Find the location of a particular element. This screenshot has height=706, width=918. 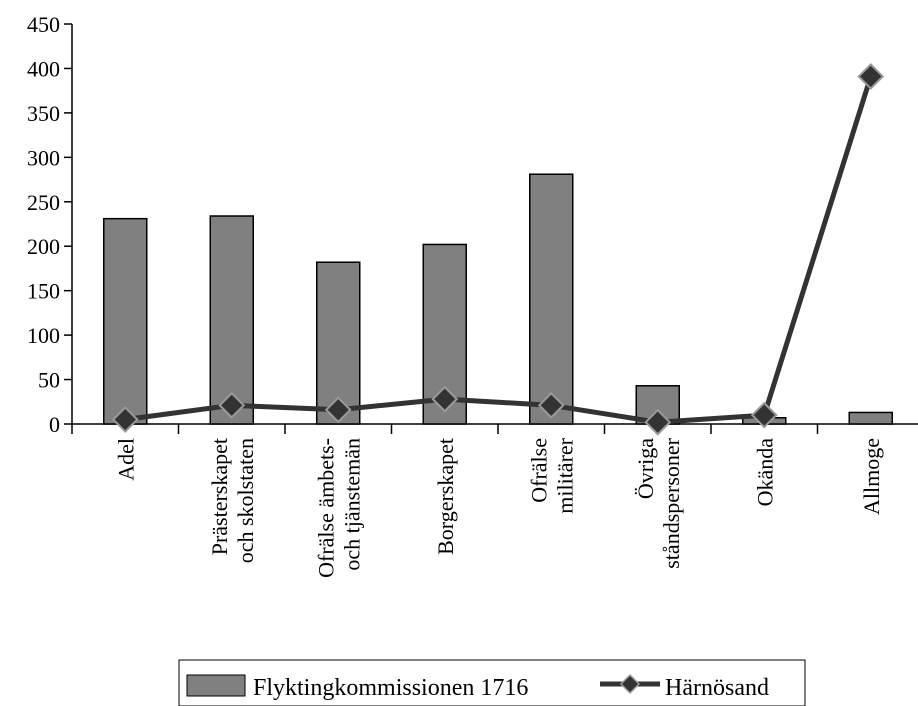

x-category-label: militärer is located at coordinates (564, 475).